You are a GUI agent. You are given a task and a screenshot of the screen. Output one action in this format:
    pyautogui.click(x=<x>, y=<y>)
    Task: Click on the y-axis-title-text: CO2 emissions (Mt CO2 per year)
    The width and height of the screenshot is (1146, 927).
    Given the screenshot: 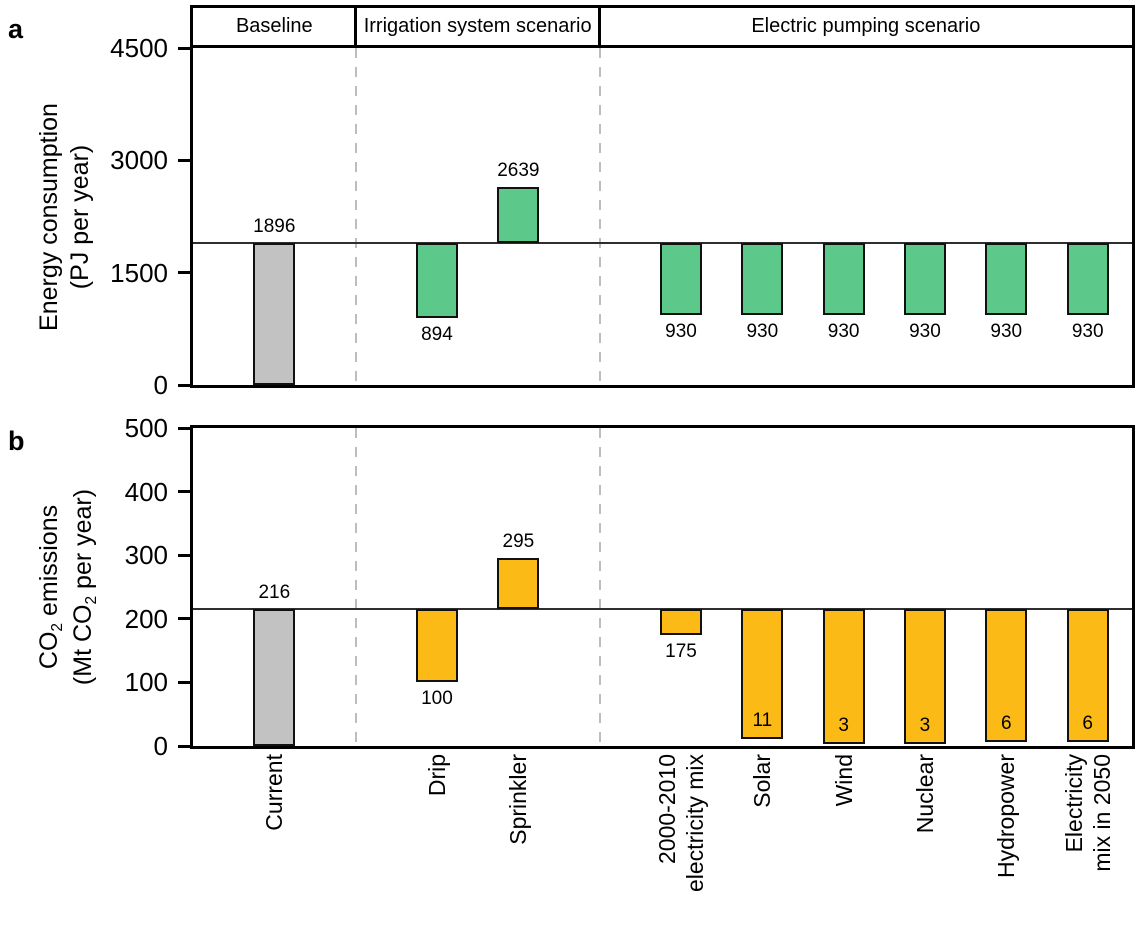 What is the action you would take?
    pyautogui.click(x=67, y=587)
    